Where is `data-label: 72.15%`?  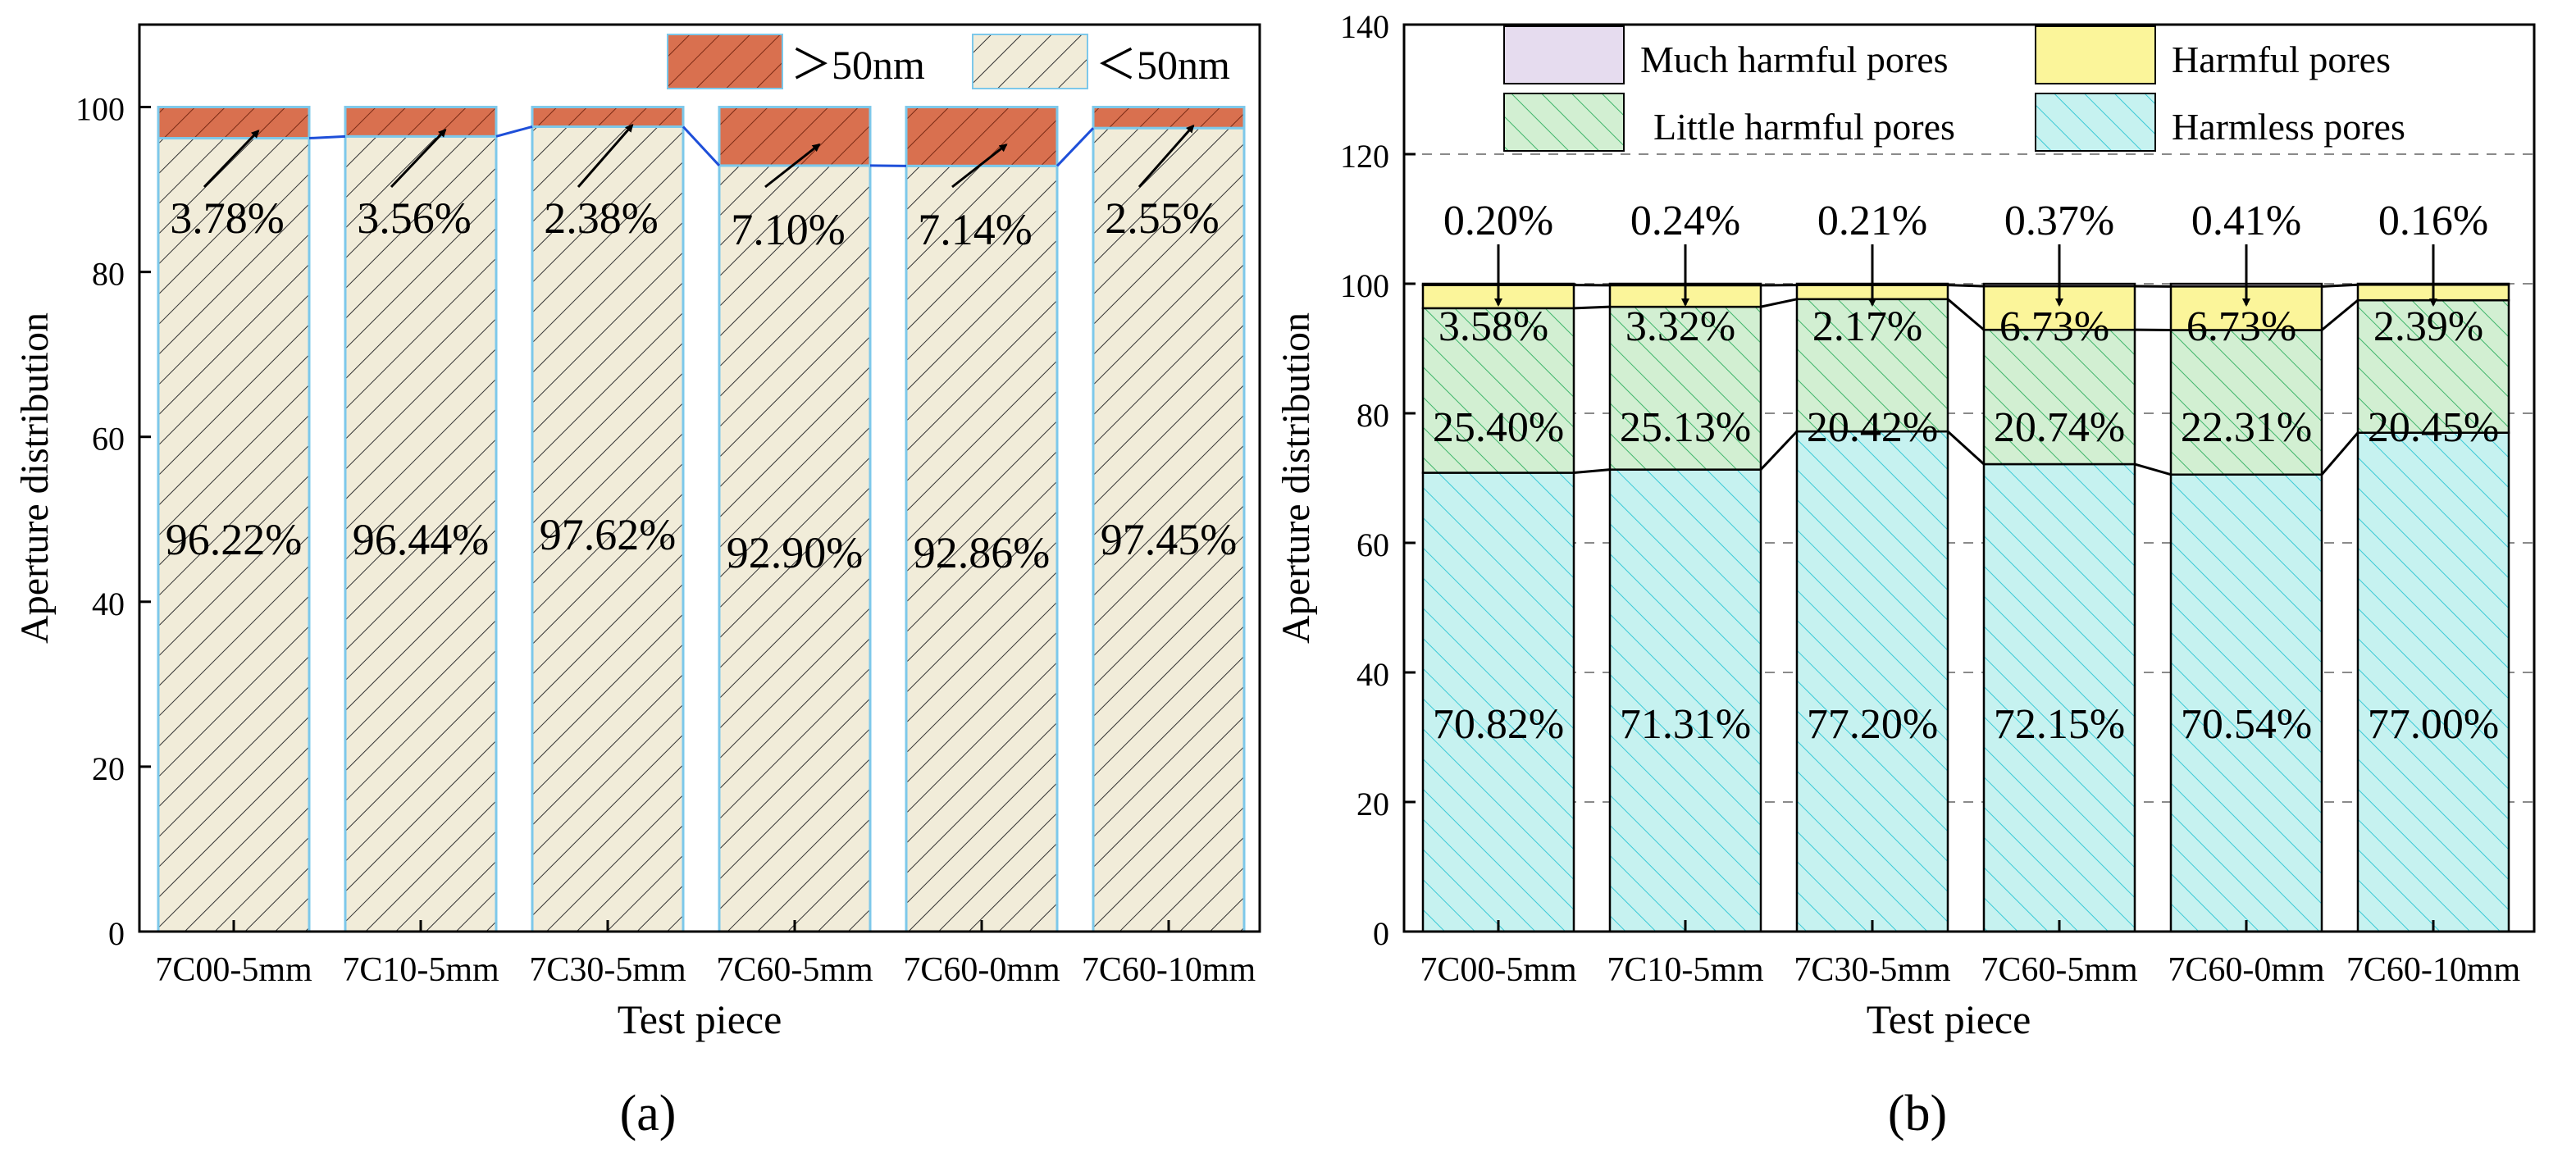 data-label: 72.15% is located at coordinates (2059, 724).